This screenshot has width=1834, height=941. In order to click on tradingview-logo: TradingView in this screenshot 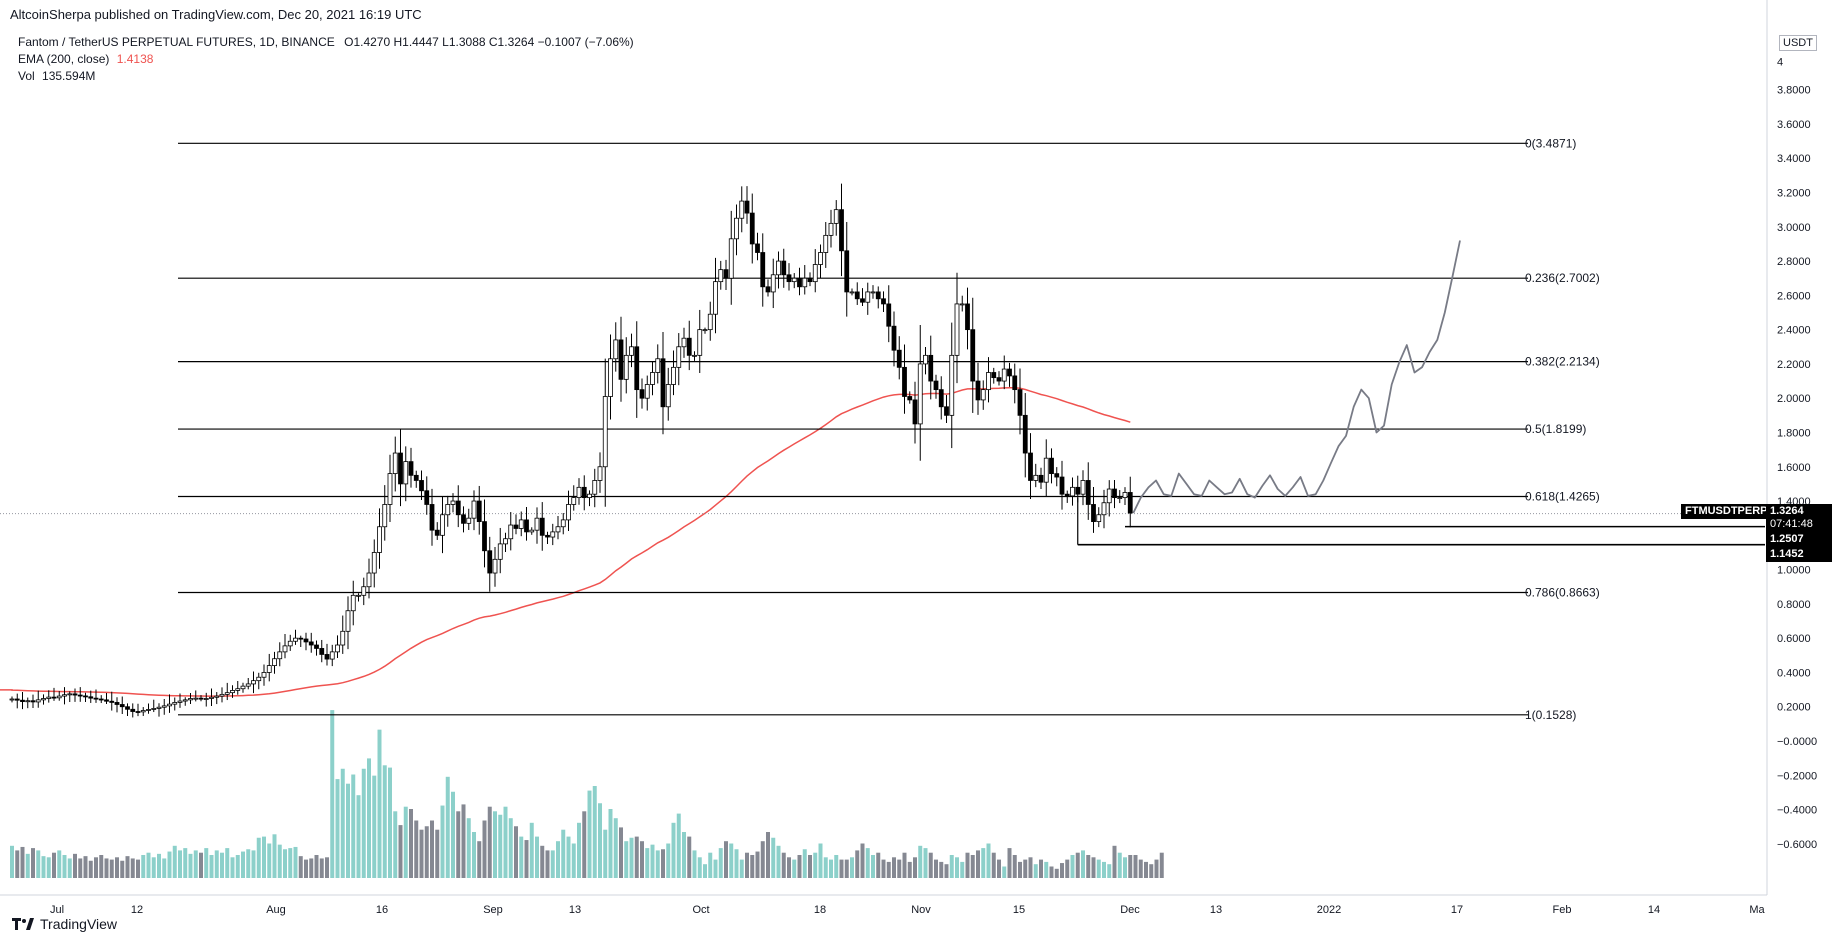, I will do `click(64, 924)`.